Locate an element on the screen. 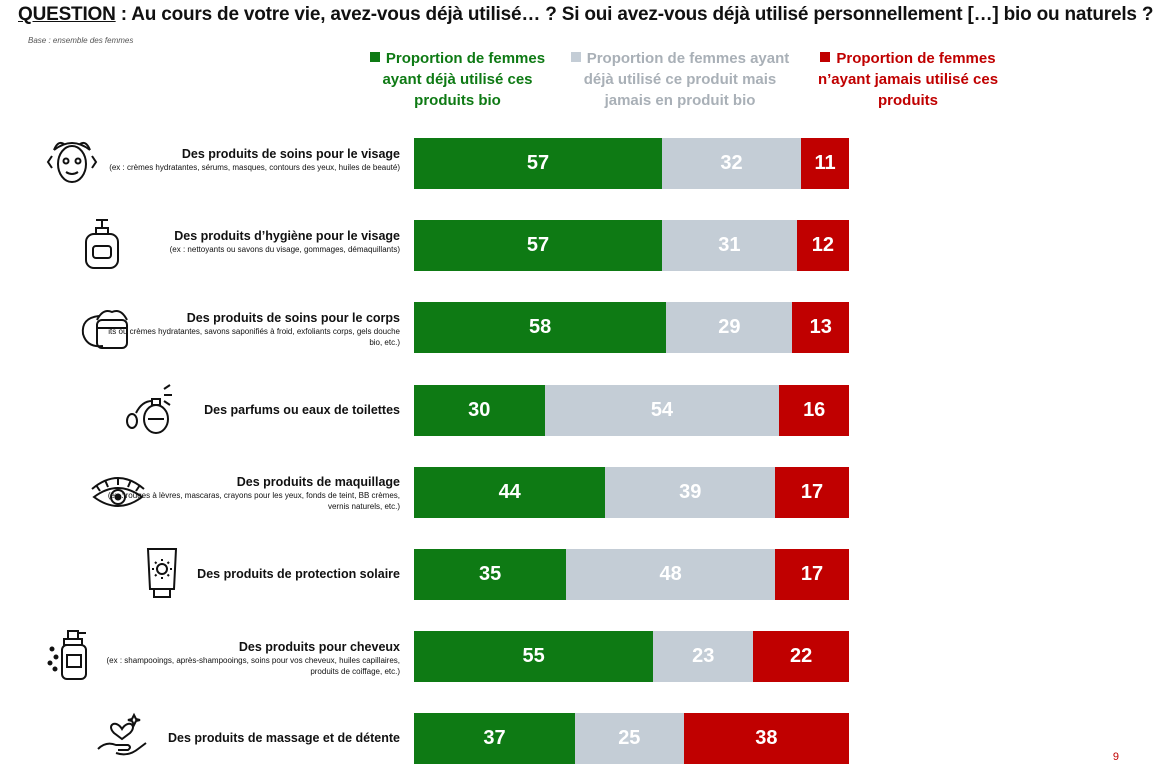 The width and height of the screenshot is (1154, 771). data-label: 58 is located at coordinates (540, 327).